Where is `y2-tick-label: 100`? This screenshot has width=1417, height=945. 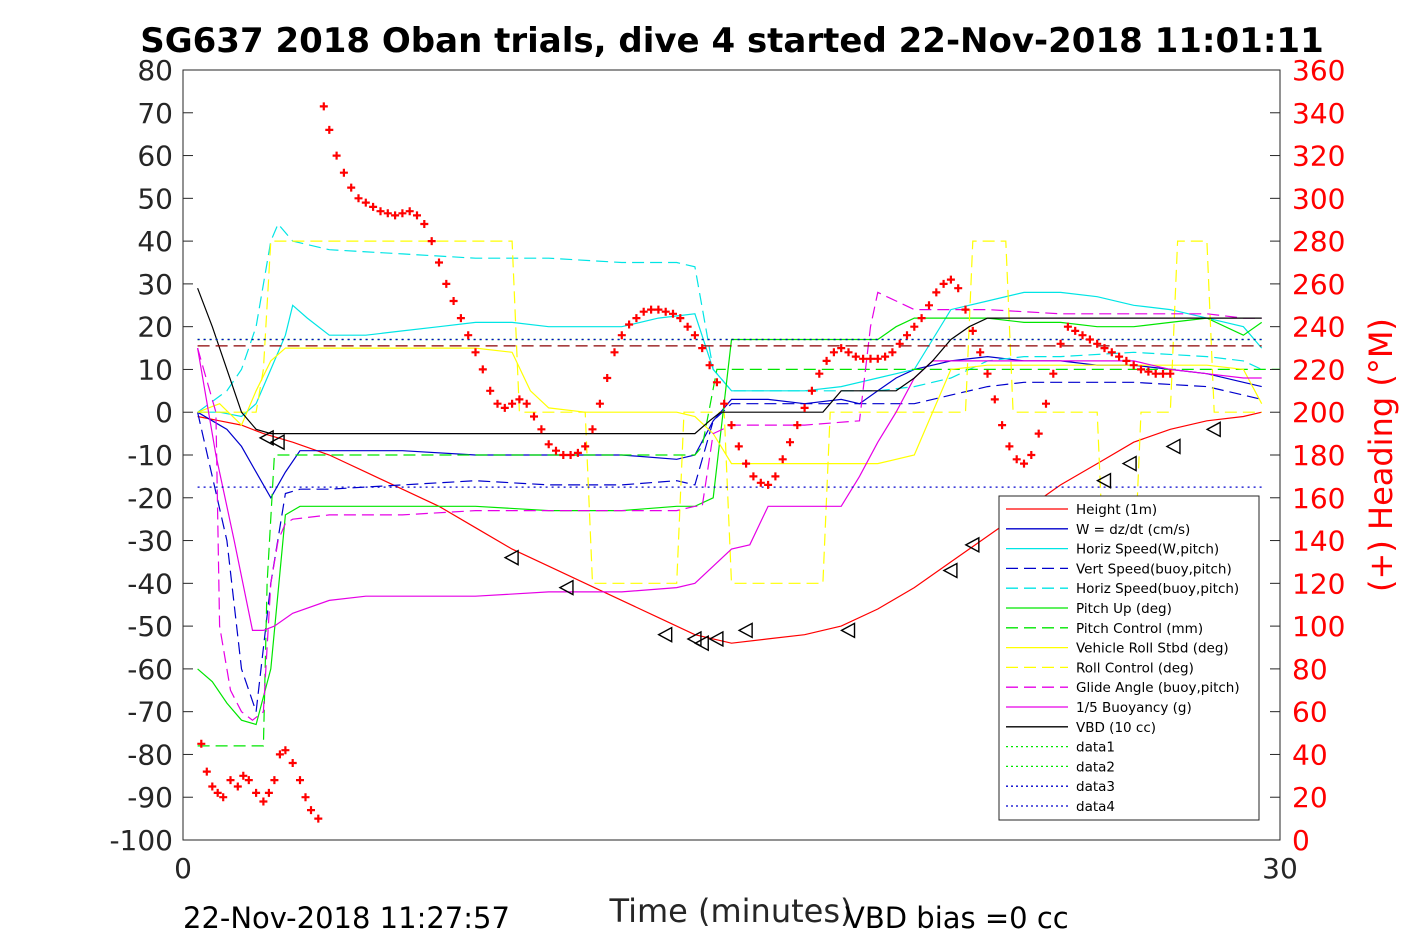
y2-tick-label: 100 is located at coordinates (1318, 626).